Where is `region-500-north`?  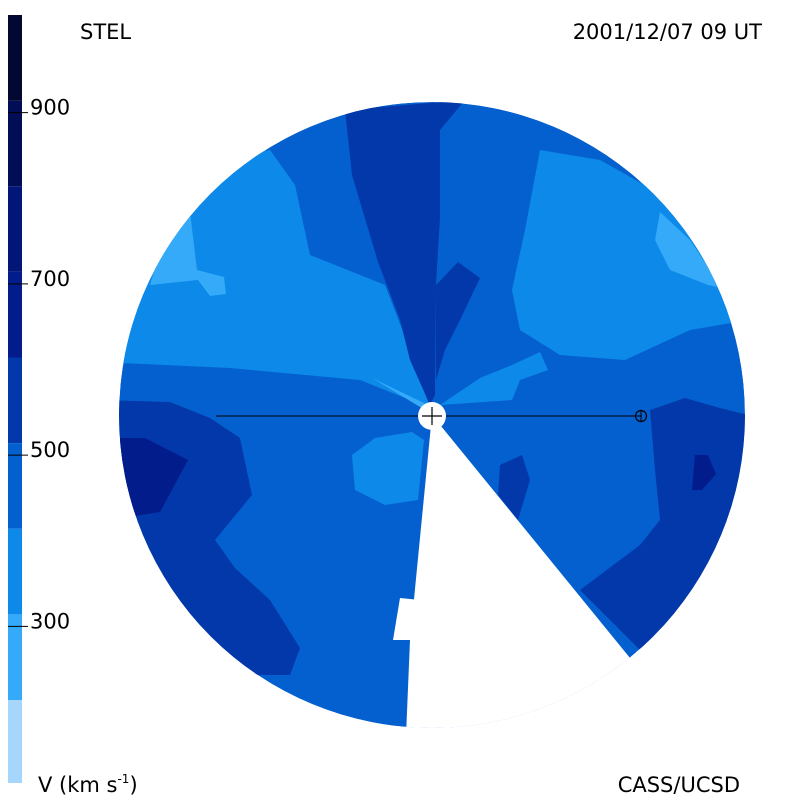
region-500-north is located at coordinates (405, 253).